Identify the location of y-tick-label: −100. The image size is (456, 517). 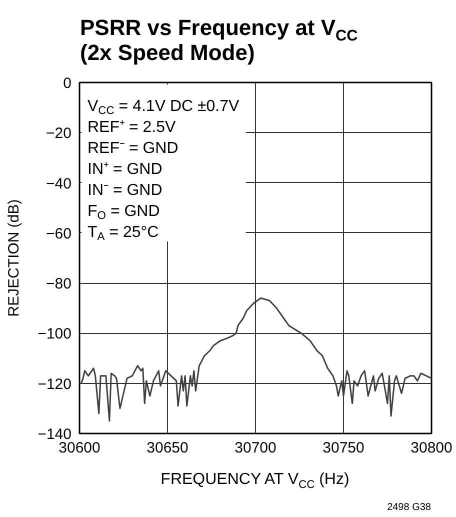
(55, 334).